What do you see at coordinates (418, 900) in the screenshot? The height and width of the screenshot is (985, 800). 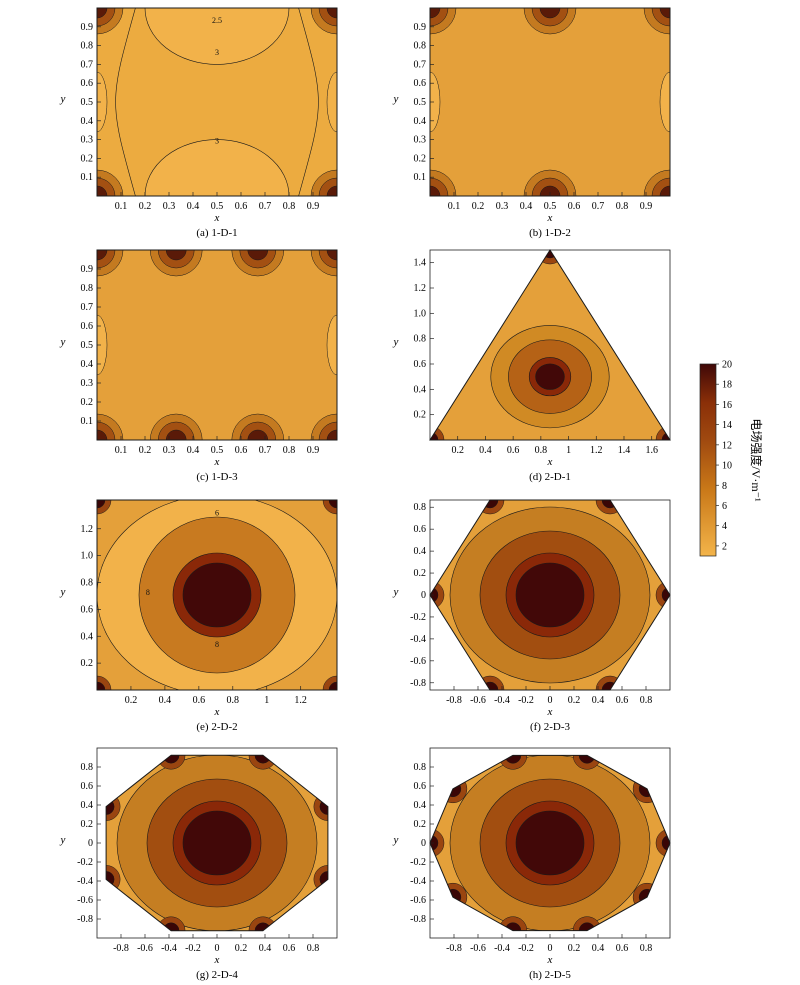 I see `y-tick-label: -0.6` at bounding box center [418, 900].